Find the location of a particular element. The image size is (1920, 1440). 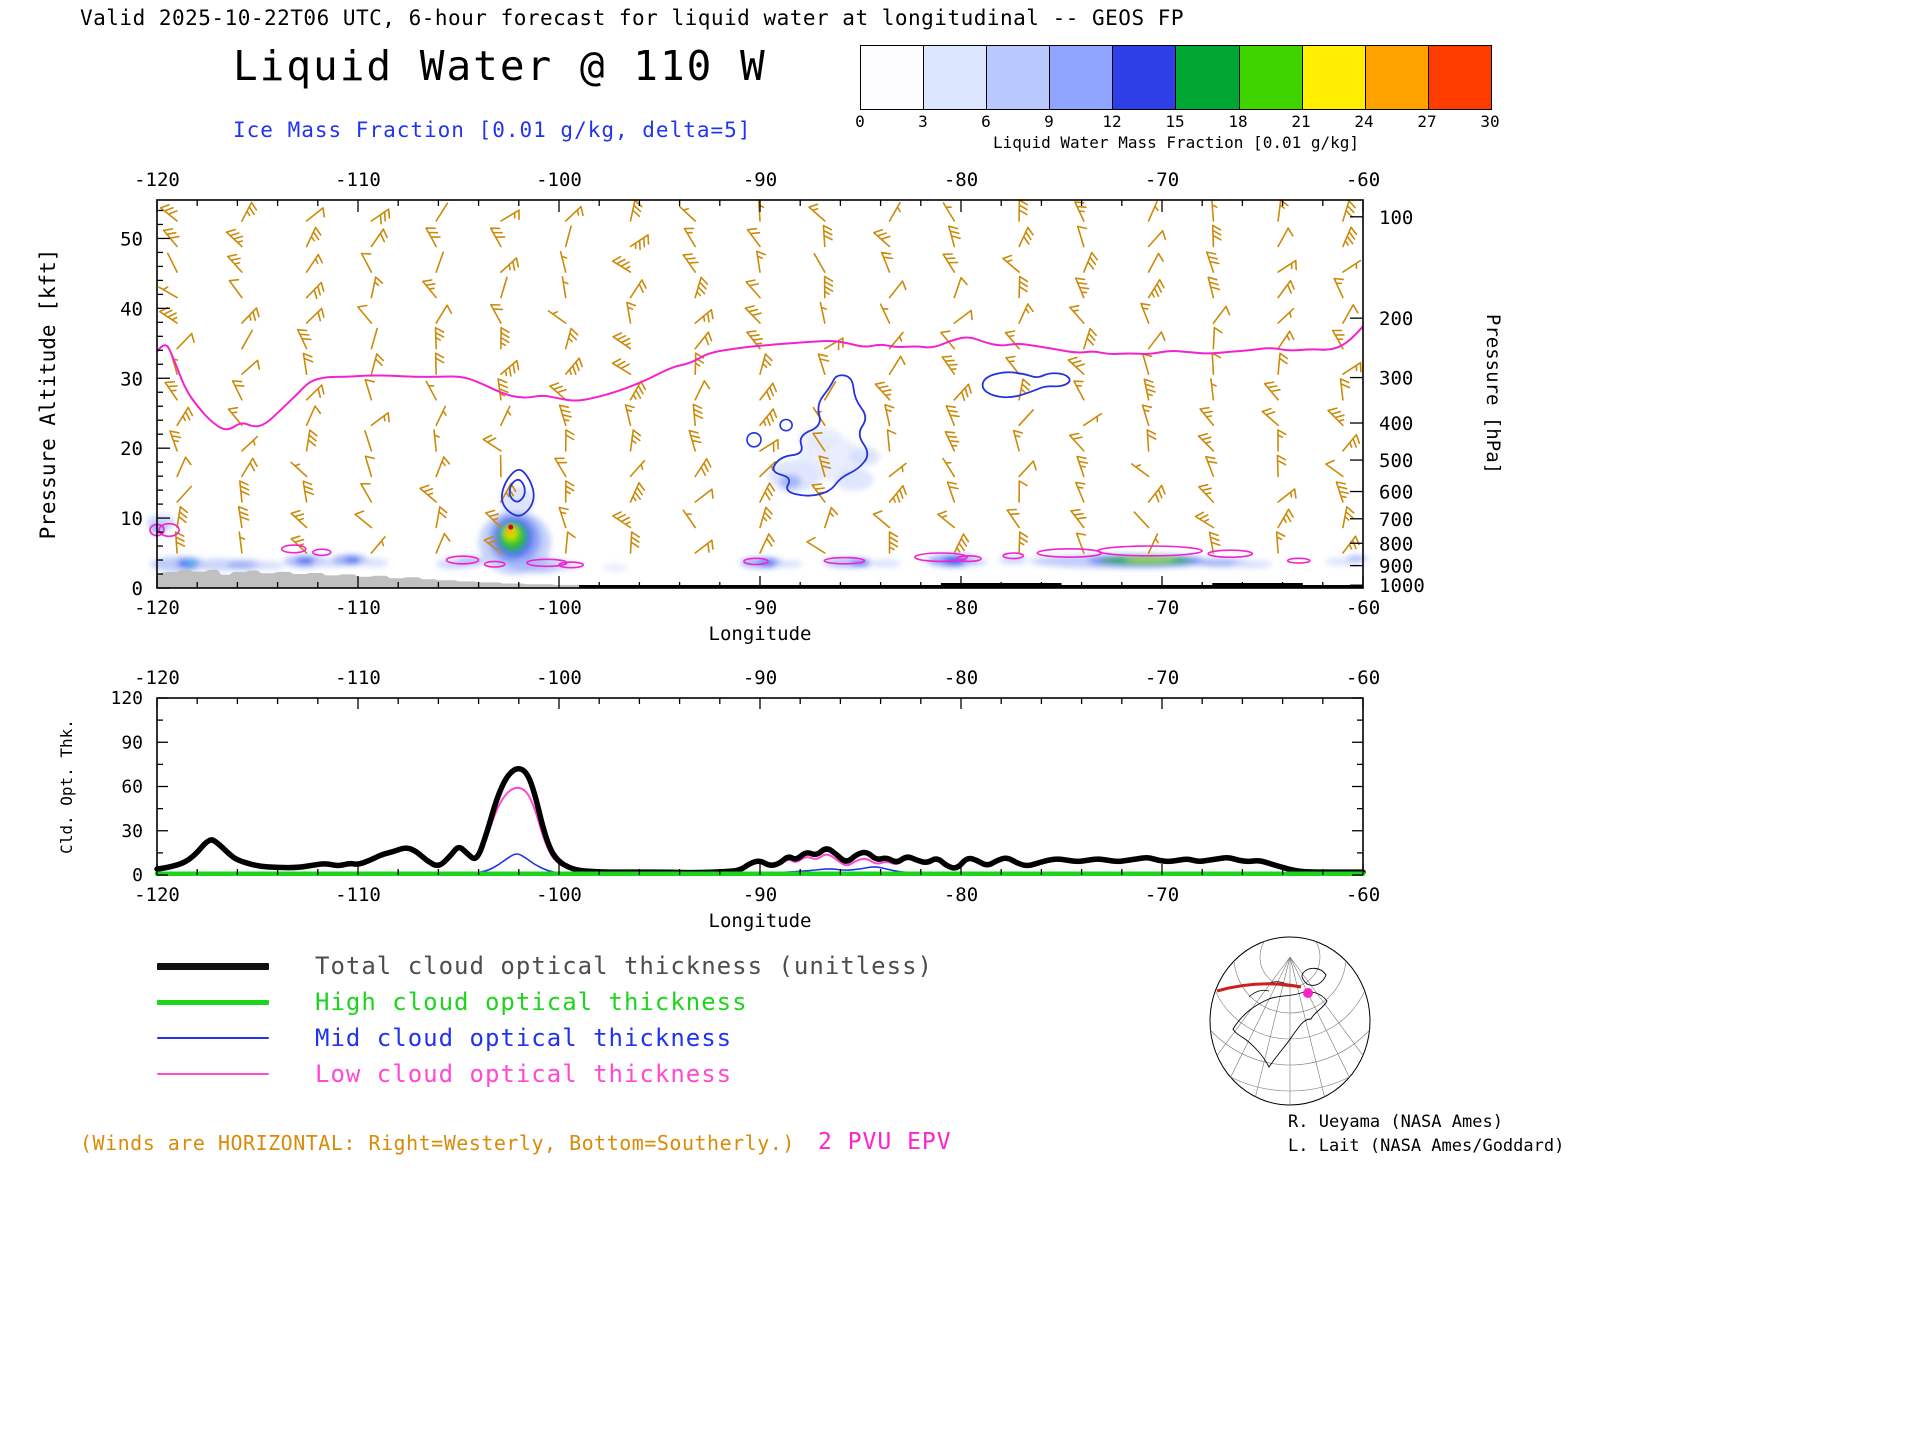

axis-text: 700 is located at coordinates (1396, 520).